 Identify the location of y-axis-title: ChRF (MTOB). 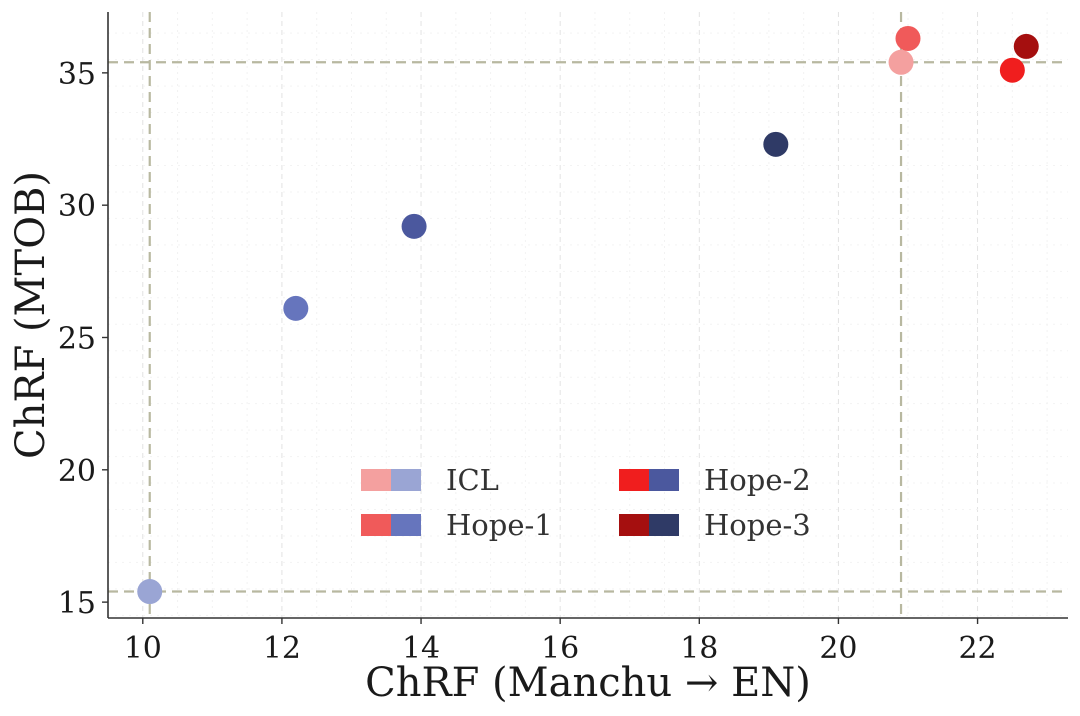
(31, 315).